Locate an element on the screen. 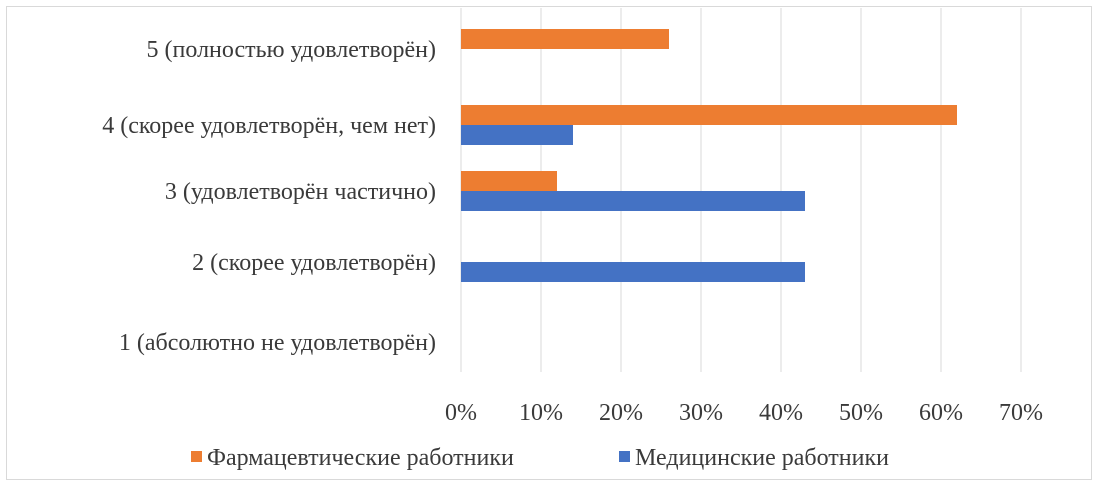 This screenshot has height=488, width=1100. bar-series2-cat3 is located at coordinates (633, 201).